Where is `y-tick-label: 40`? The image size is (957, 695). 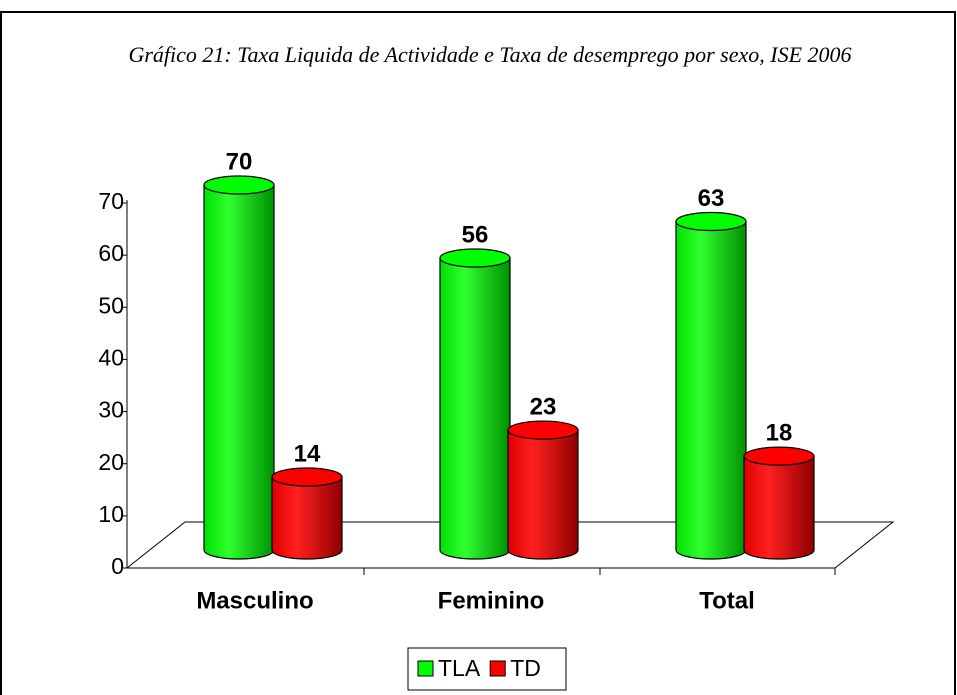 y-tick-label: 40 is located at coordinates (111, 358).